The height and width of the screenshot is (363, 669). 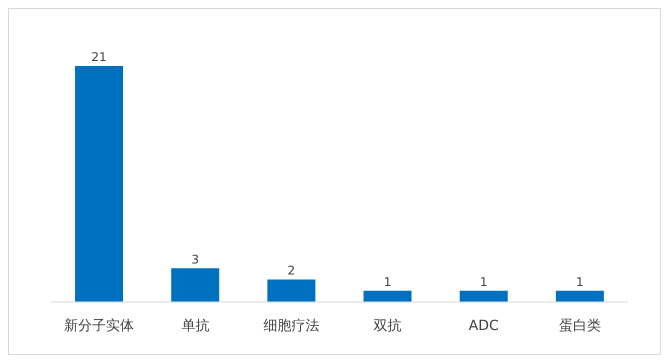 I want to click on x-tick-label: 细胞疗法, so click(x=291, y=326).